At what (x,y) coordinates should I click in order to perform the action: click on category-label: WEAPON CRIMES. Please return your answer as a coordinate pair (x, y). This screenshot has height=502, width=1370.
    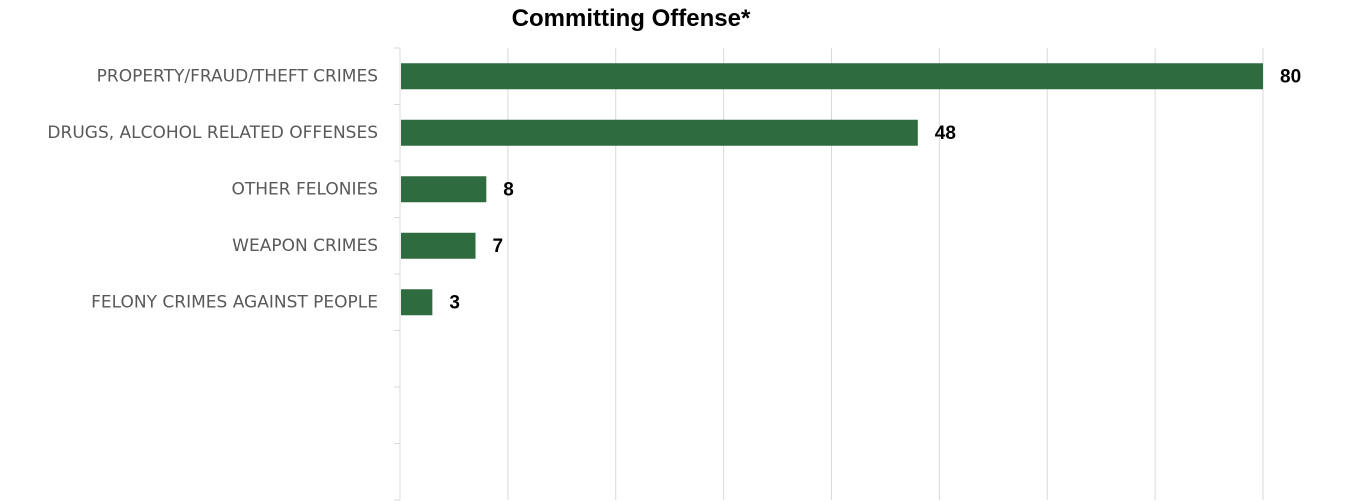
    Looking at the image, I should click on (305, 246).